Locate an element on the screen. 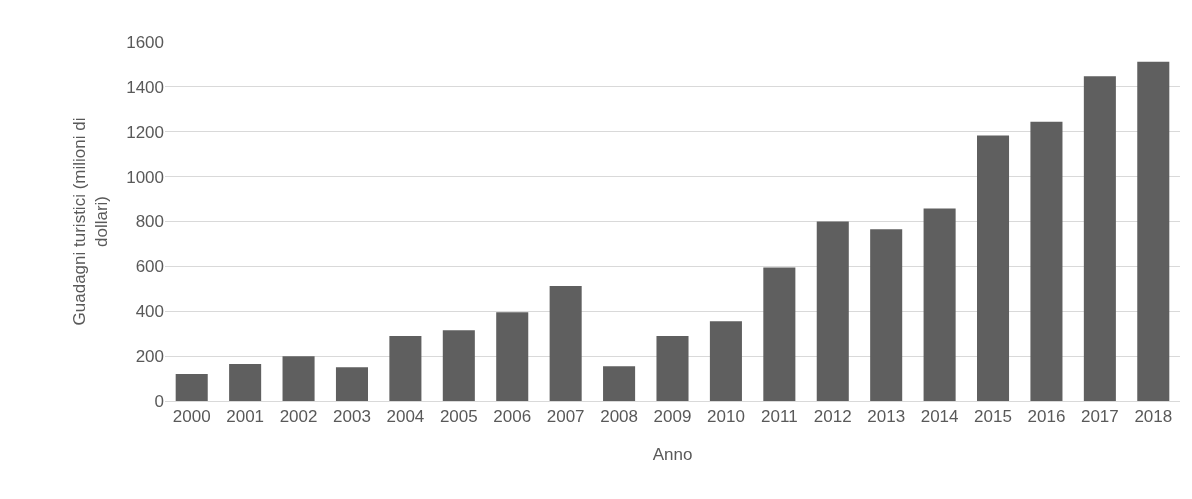 This screenshot has height=499, width=1192. x-tick-label: 2012 is located at coordinates (832, 417).